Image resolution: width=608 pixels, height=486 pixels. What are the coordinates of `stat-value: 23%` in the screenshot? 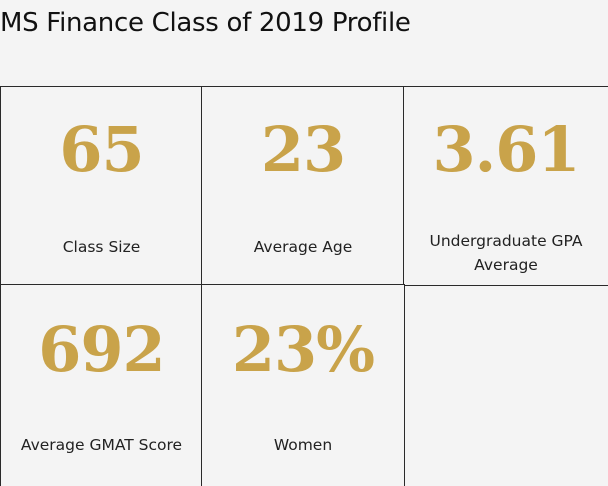 It's located at (303, 349).